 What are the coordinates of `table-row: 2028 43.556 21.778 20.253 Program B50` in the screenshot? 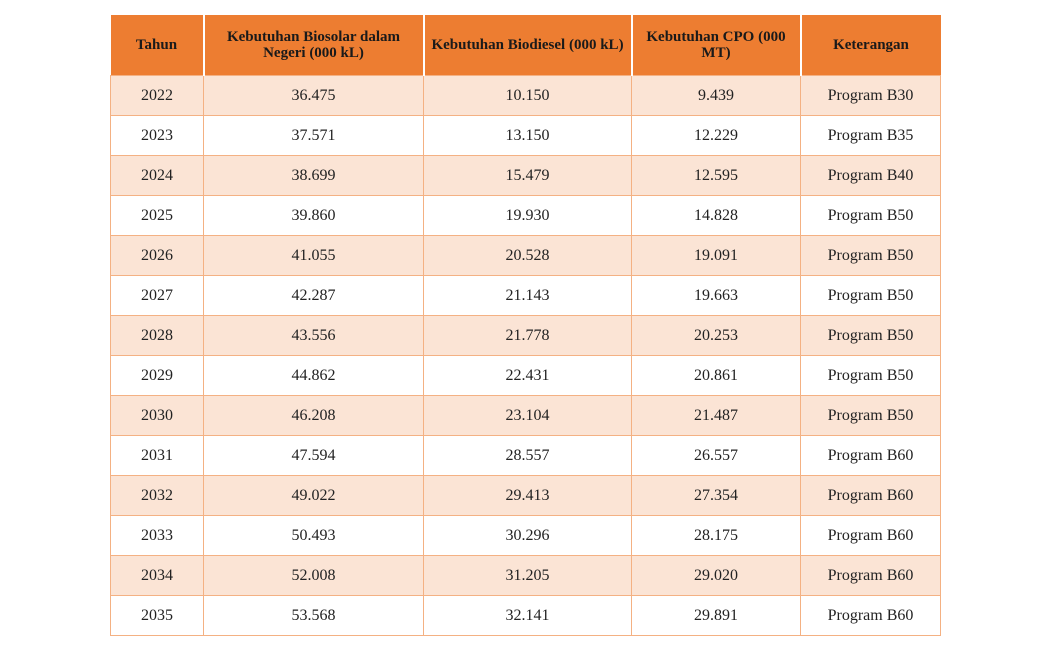 It's located at (525, 335).